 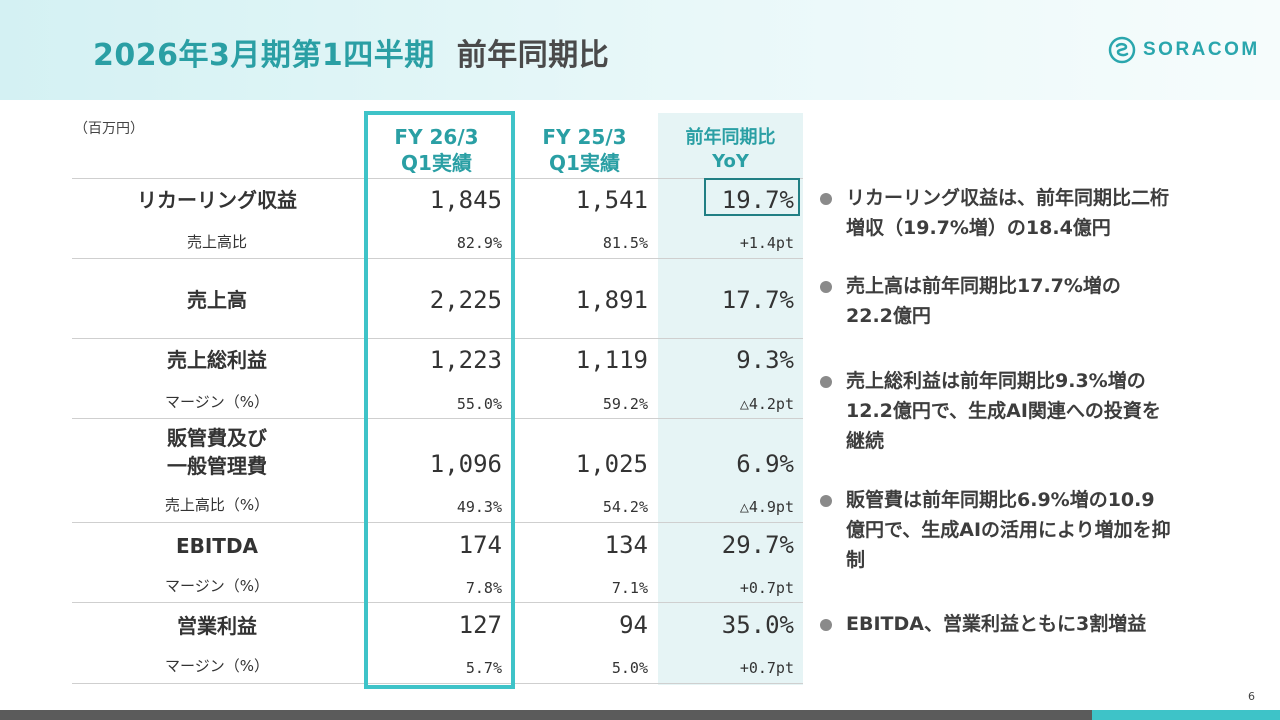 What do you see at coordinates (1000, 500) in the screenshot?
I see `bullet-line: 販管費は前年同期比6.9%増の10.9` at bounding box center [1000, 500].